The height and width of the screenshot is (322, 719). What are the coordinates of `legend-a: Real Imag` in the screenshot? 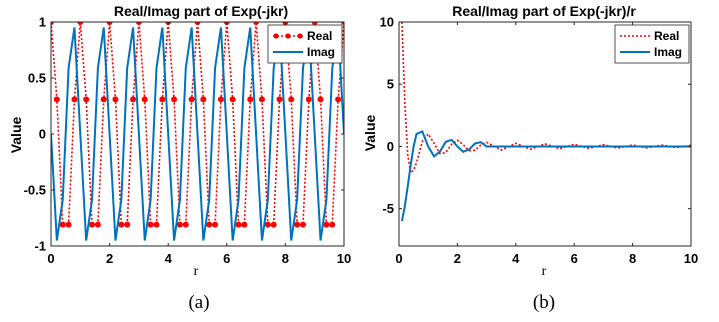 It's located at (305, 44).